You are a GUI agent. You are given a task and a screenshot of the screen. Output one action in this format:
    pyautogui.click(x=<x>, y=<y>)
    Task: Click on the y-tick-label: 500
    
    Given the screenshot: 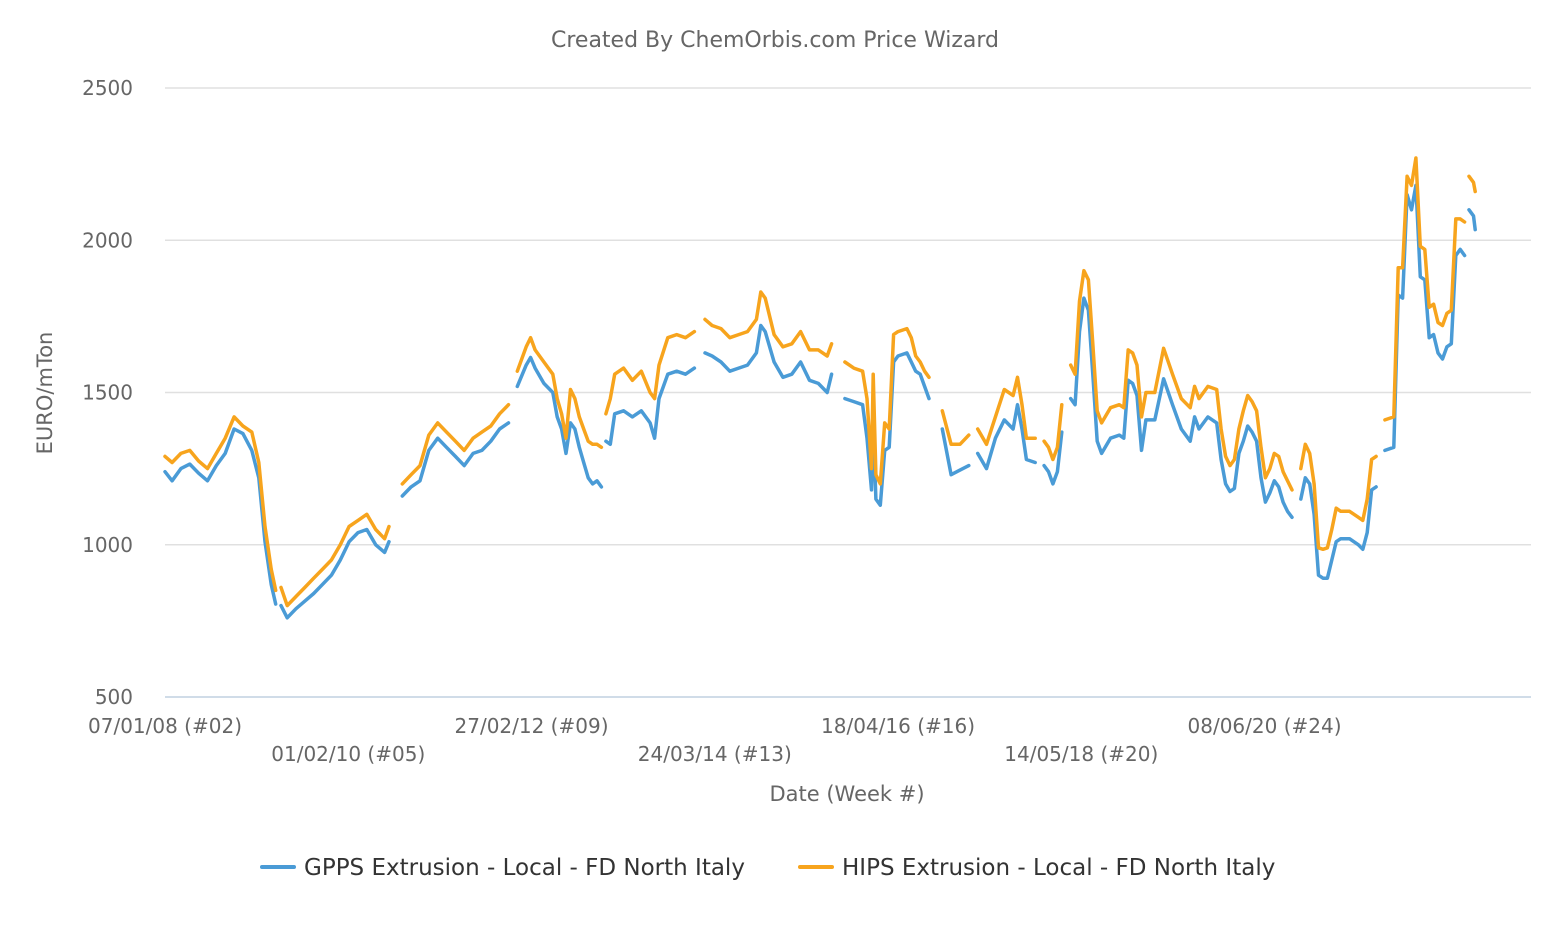 What is the action you would take?
    pyautogui.click(x=114, y=697)
    